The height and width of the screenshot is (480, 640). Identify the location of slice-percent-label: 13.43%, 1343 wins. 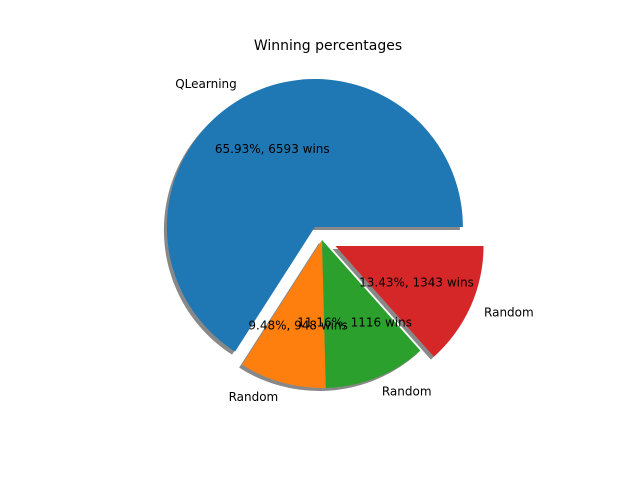
(416, 282).